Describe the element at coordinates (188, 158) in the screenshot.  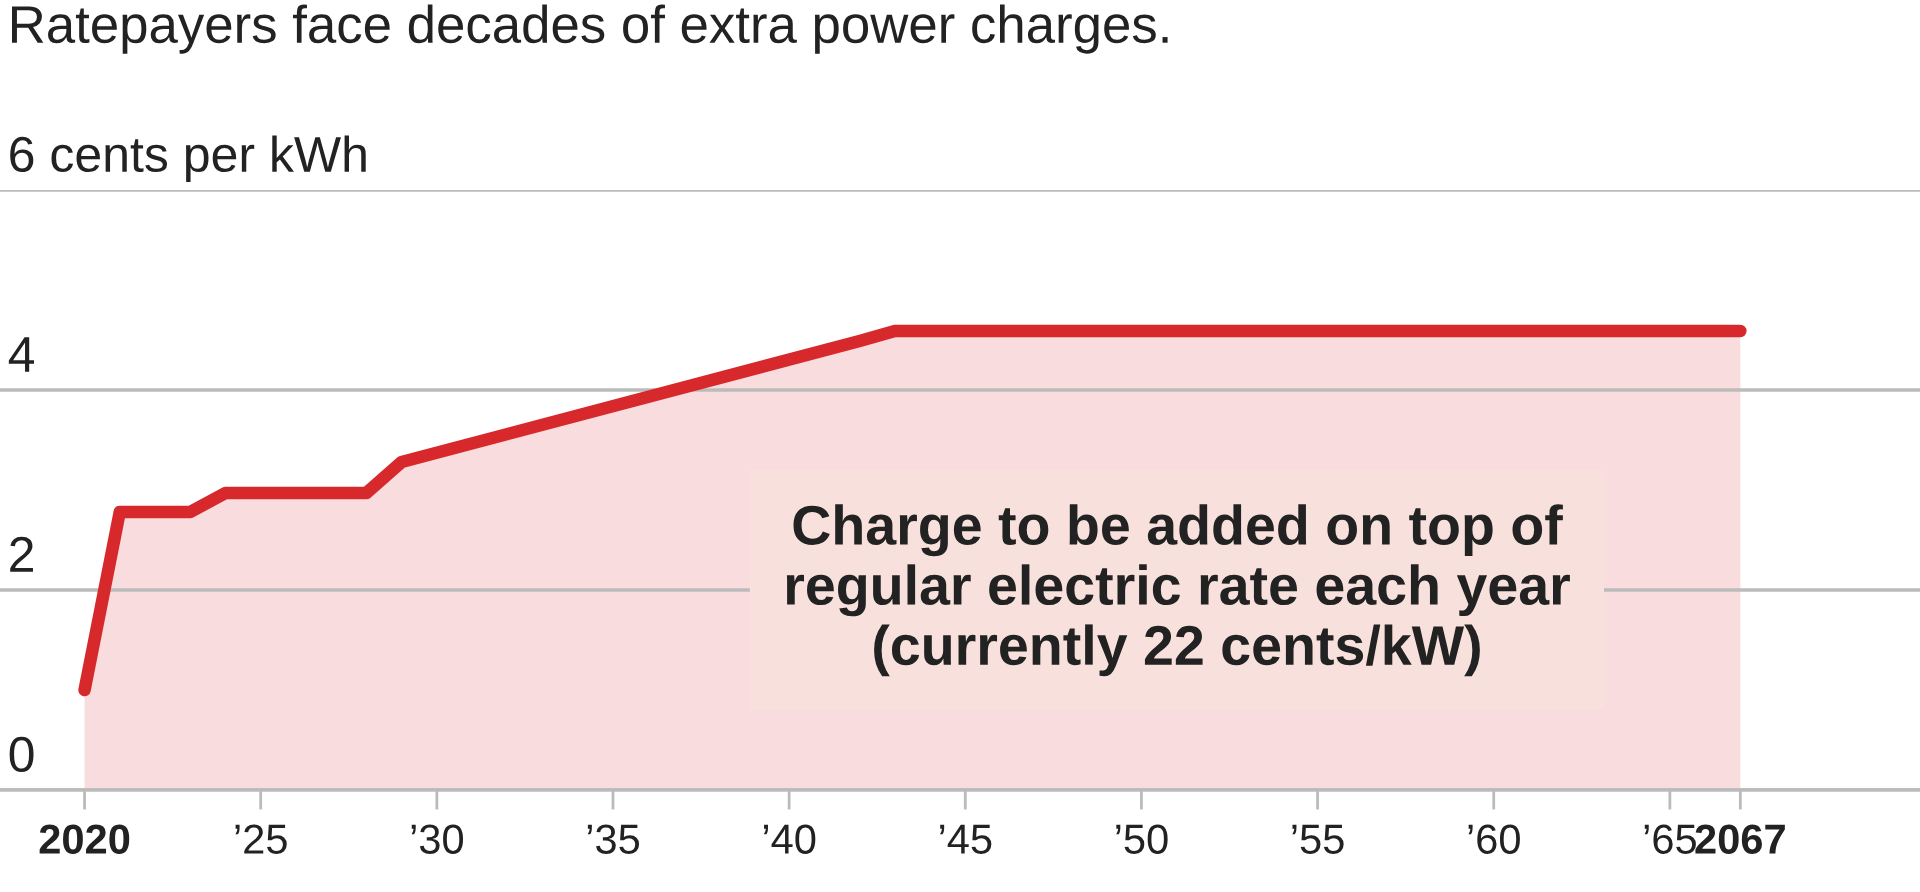
I see `y-tick-label: 6 cents per kWh` at that location.